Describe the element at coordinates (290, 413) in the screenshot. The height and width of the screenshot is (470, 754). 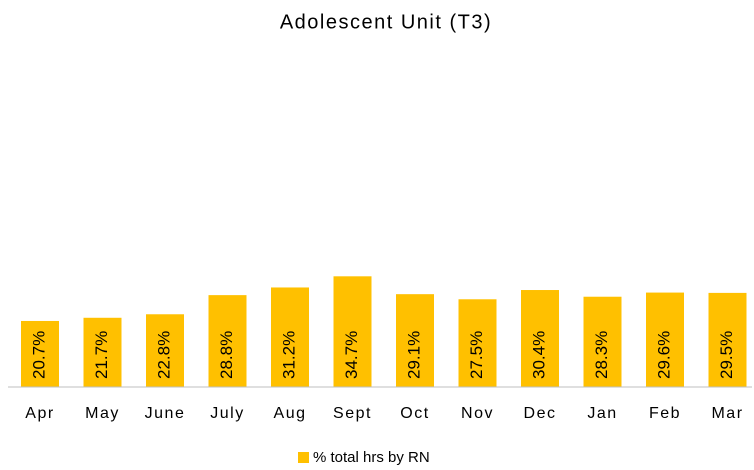
I see `x-tick-label: Aug` at that location.